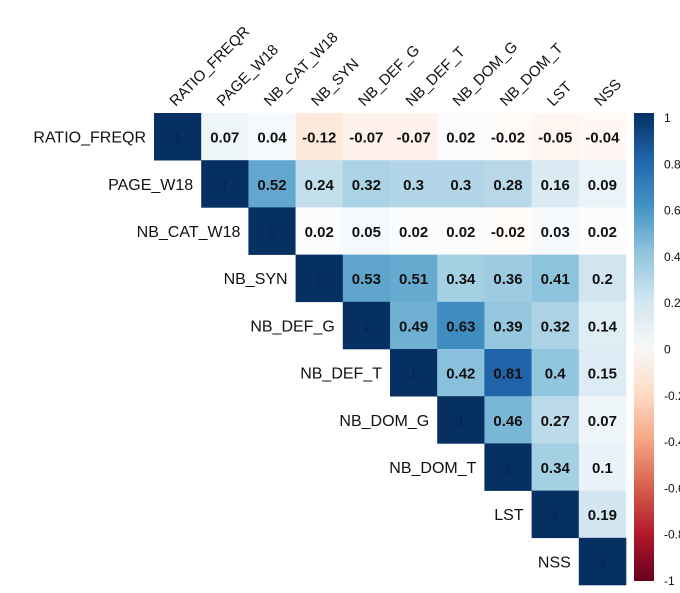 This screenshot has width=680, height=593. Describe the element at coordinates (461, 278) in the screenshot. I see `heatmap-cell-NB_SYN-NB_DOM_G` at that location.